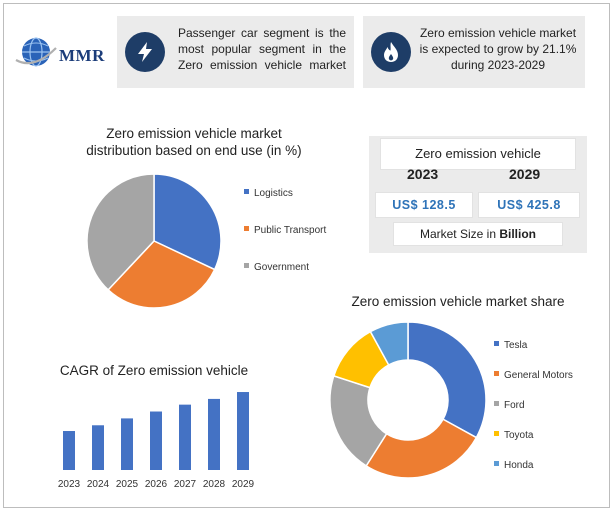  I want to click on legend-item-logistics: Logistics, so click(268, 193).